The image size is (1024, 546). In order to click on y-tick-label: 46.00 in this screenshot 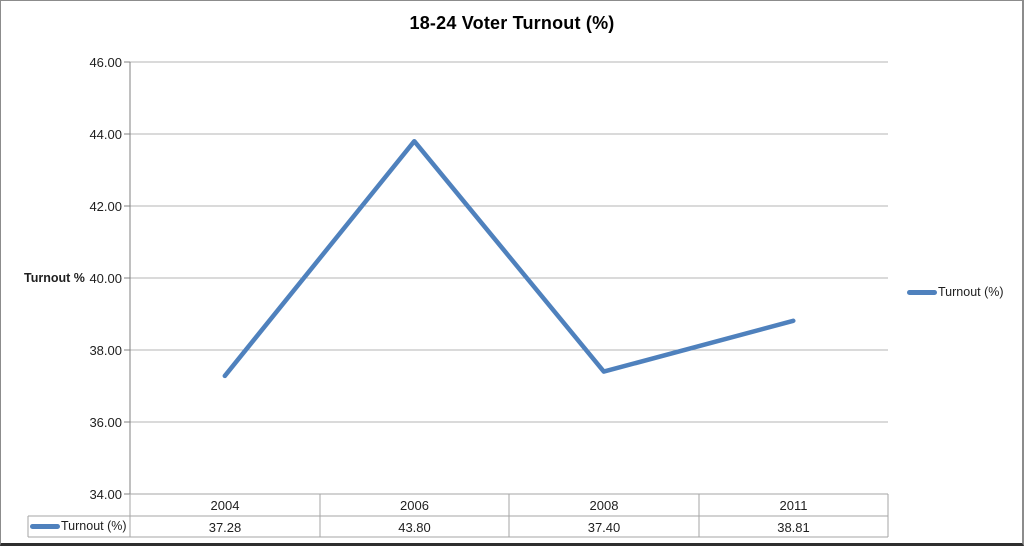, I will do `click(105, 62)`.